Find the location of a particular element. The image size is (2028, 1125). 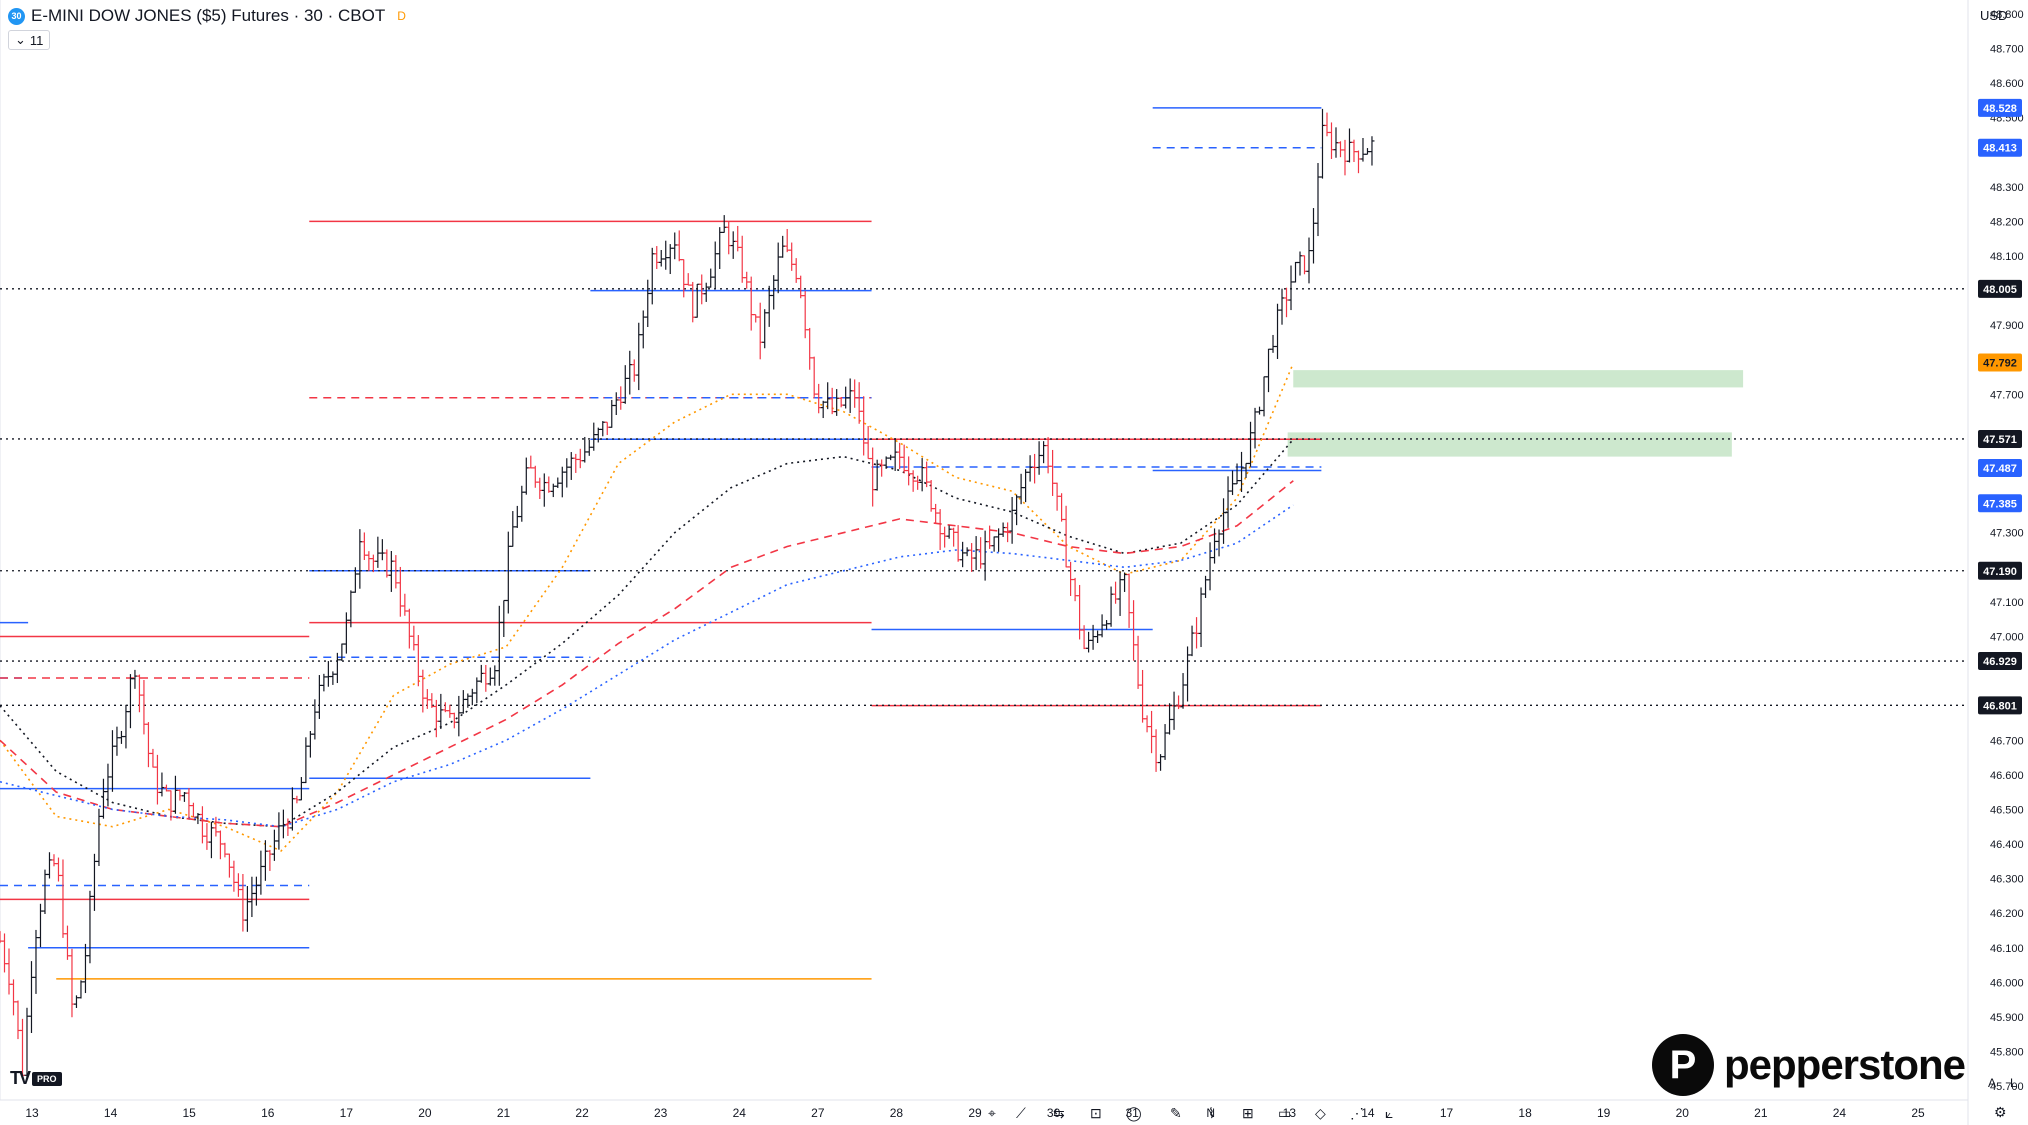

symbol-badge-icon: 30 is located at coordinates (16, 16).